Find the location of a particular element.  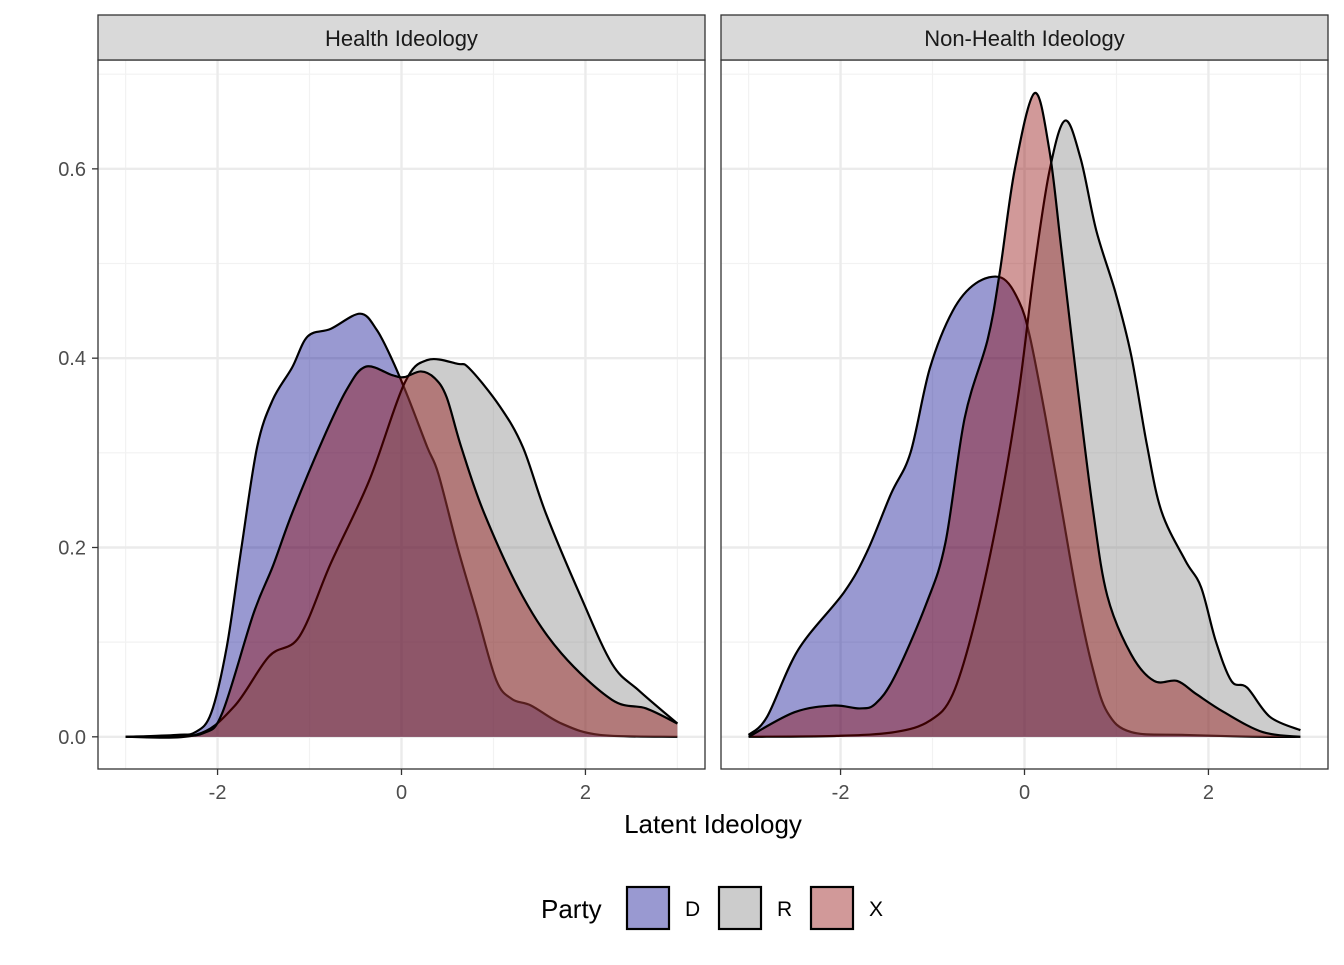

legend-key-D is located at coordinates (648, 908).